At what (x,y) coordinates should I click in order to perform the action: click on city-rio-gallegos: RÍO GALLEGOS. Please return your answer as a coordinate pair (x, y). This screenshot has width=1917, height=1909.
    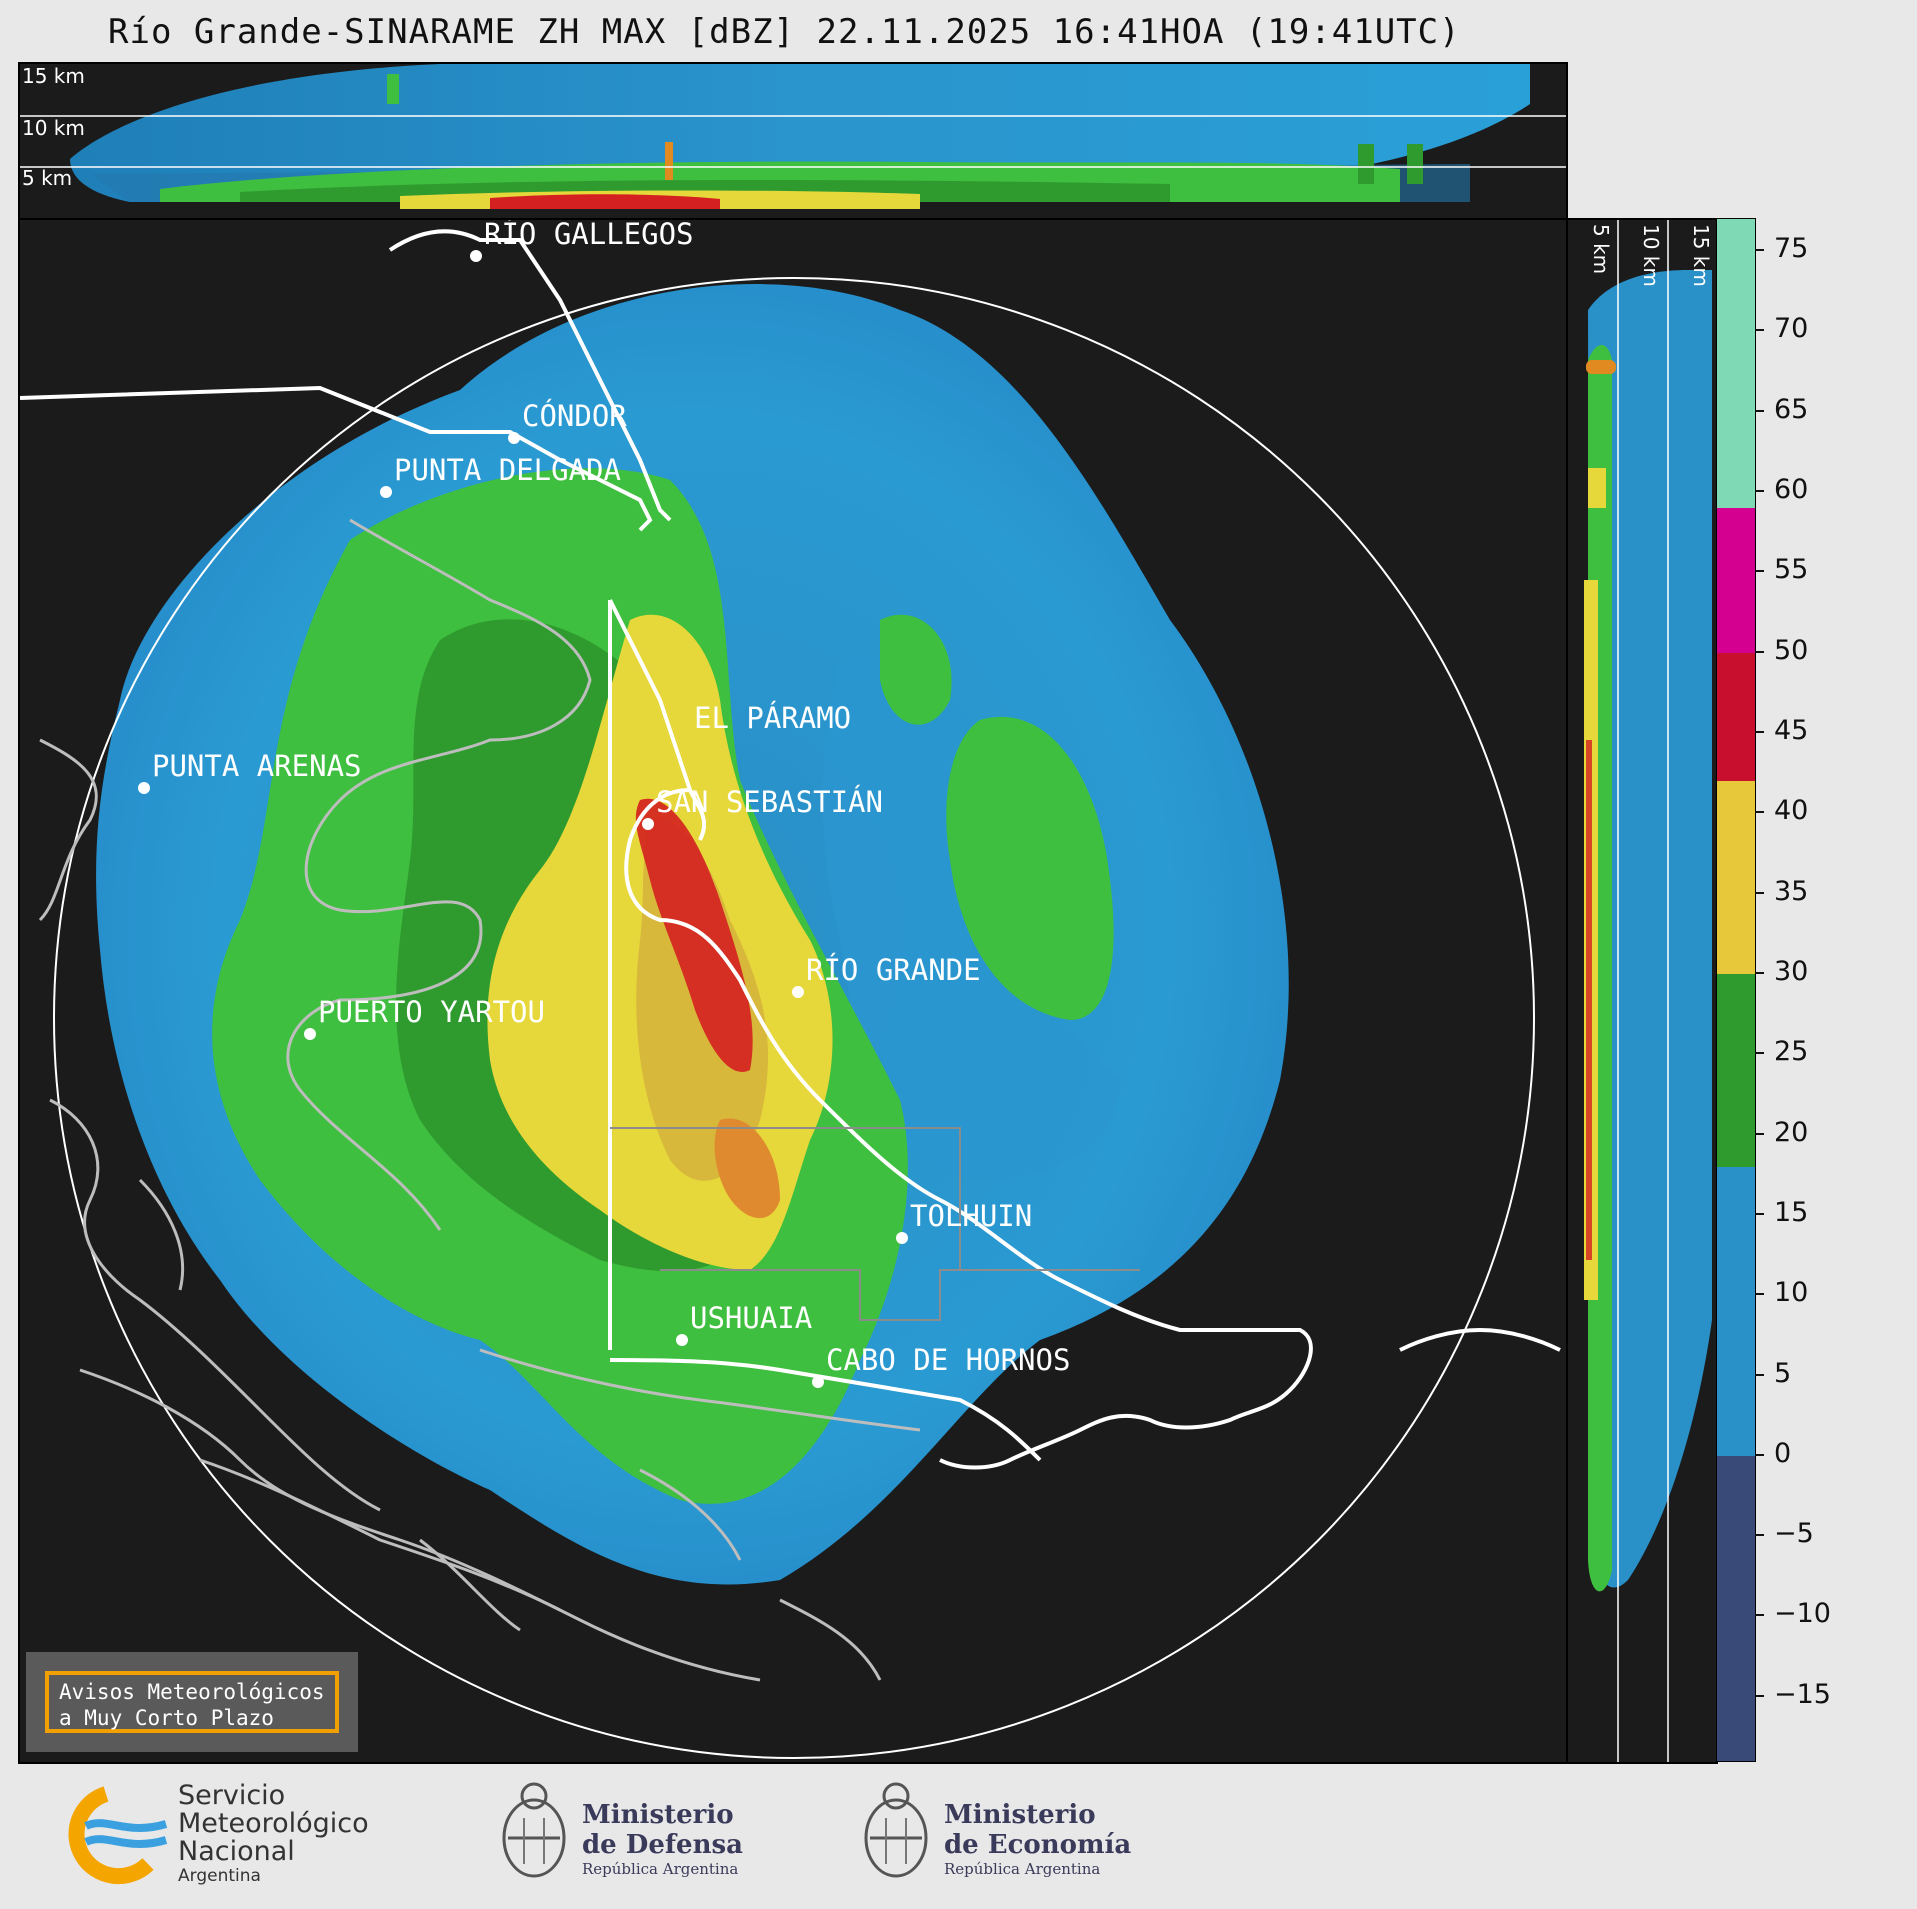
    Looking at the image, I should click on (582, 241).